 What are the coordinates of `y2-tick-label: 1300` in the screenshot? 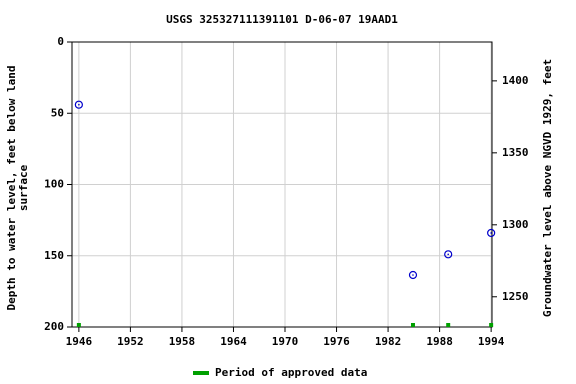 It's located at (515, 224).